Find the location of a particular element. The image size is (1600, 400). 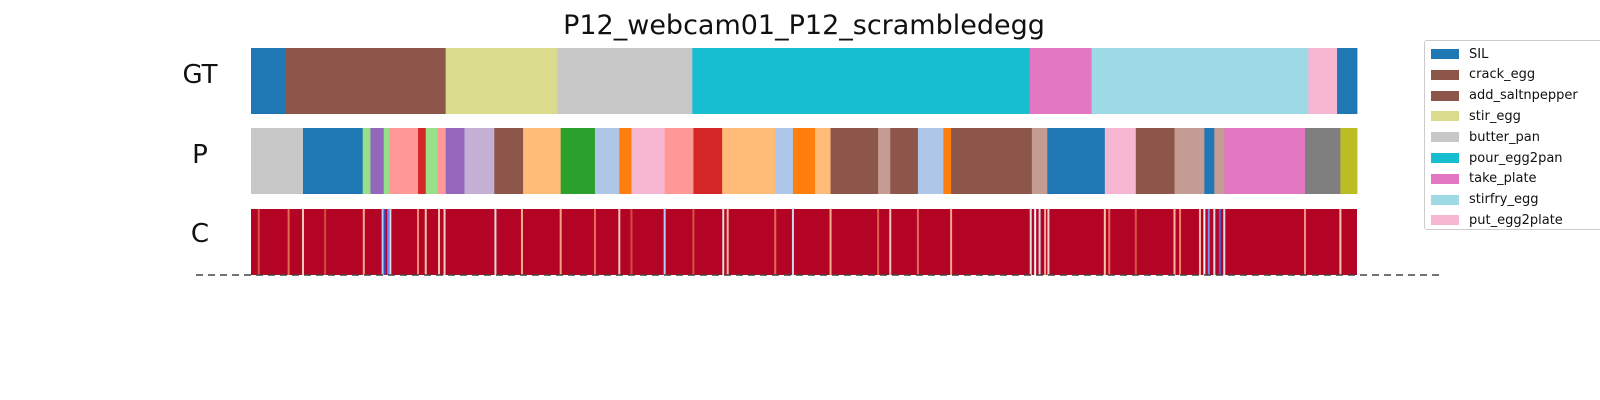

confidence-row is located at coordinates (804, 242).